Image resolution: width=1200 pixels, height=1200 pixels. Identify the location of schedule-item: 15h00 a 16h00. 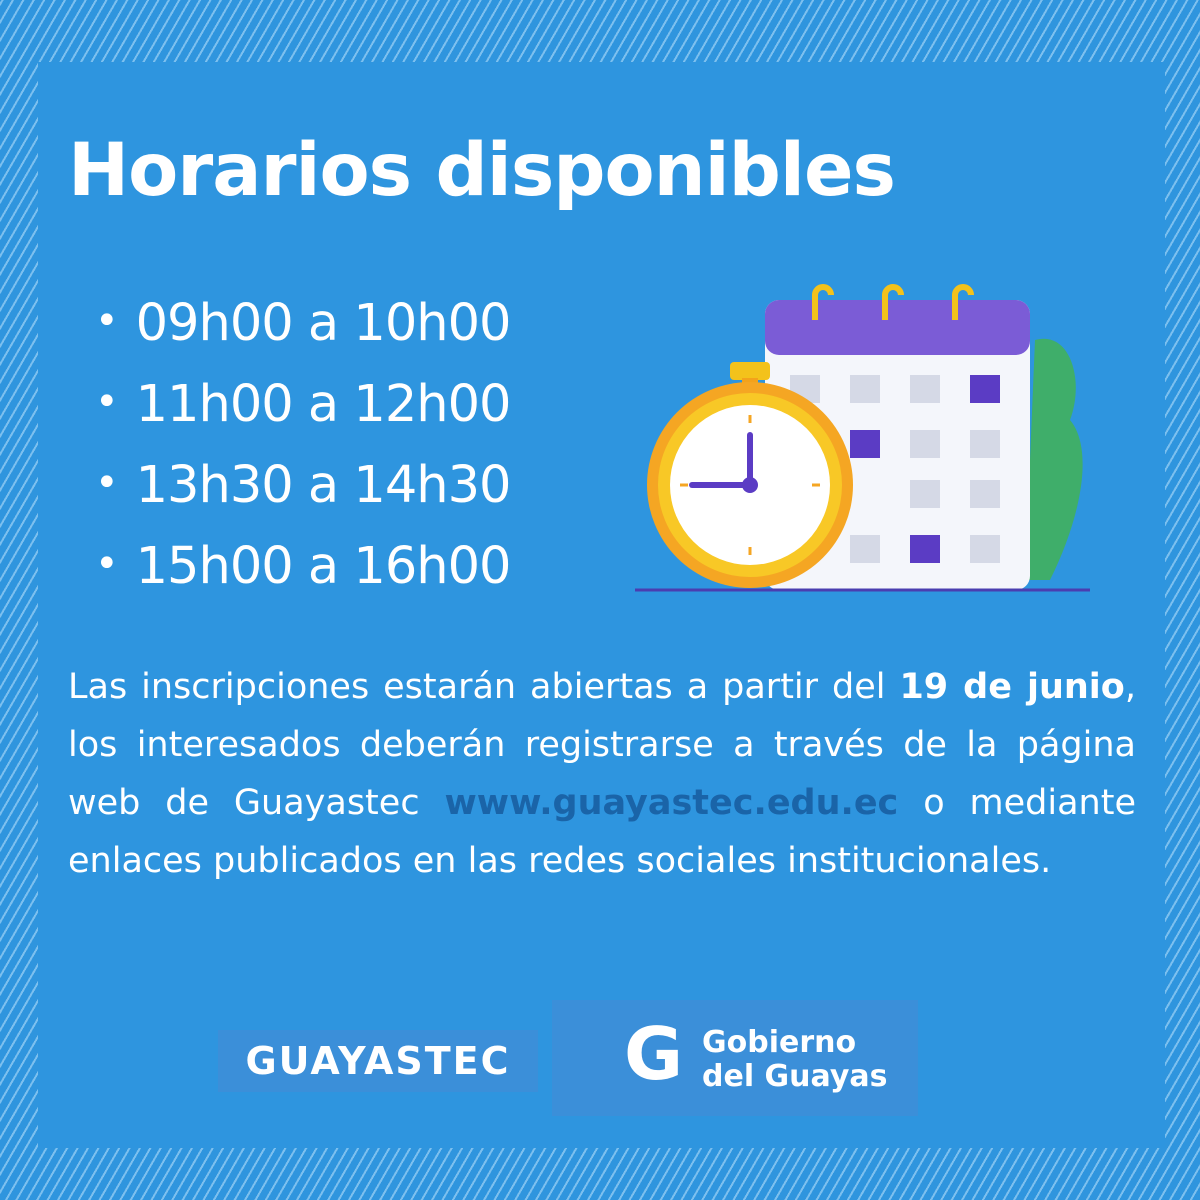
(303, 565).